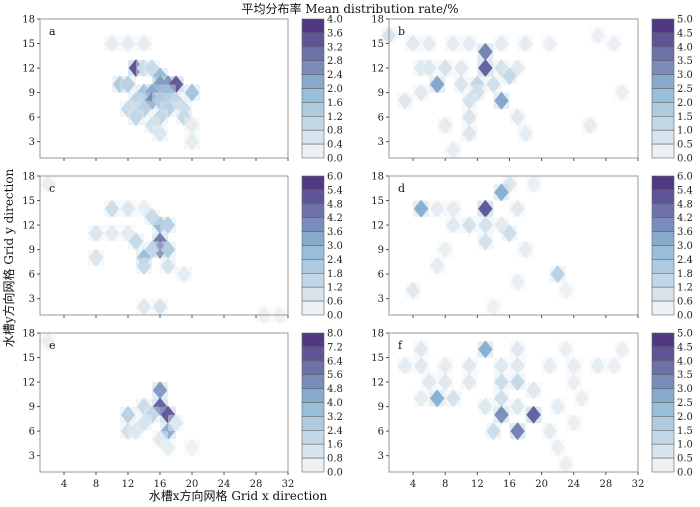 The height and width of the screenshot is (507, 700). What do you see at coordinates (28, 383) in the screenshot?
I see `y-tick-label: 12` at bounding box center [28, 383].